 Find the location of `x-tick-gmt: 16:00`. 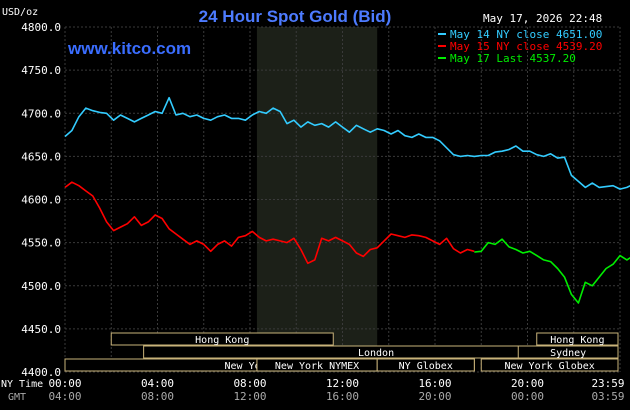

x-tick-gmt: 16:00 is located at coordinates (342, 396).